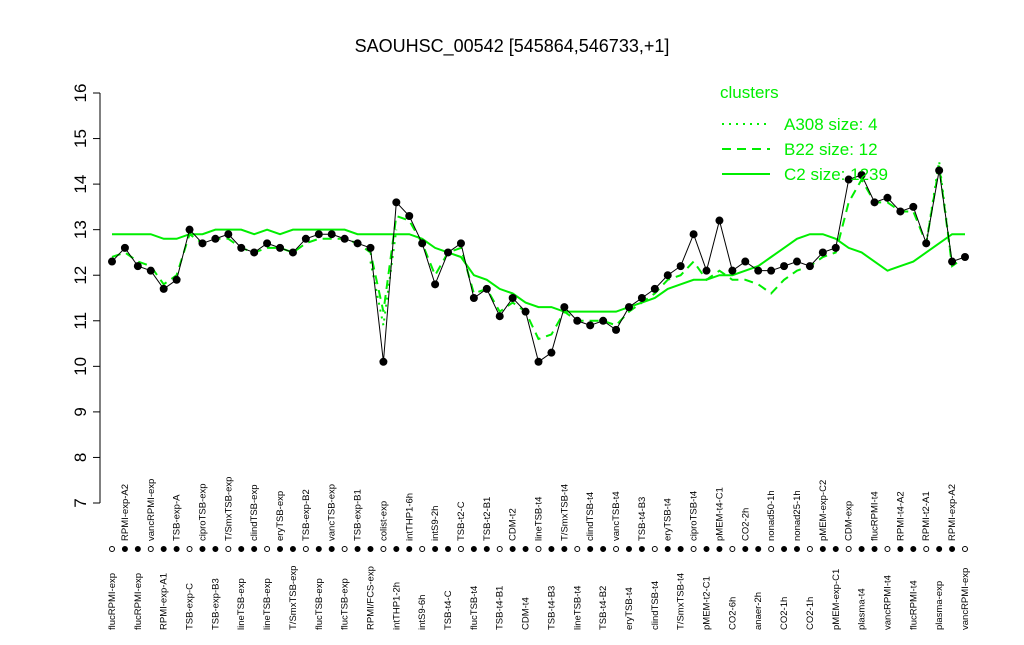 The height and width of the screenshot is (645, 1024). What do you see at coordinates (694, 516) in the screenshot?
I see `x-tick-label: ciproTSB-t4` at bounding box center [694, 516].